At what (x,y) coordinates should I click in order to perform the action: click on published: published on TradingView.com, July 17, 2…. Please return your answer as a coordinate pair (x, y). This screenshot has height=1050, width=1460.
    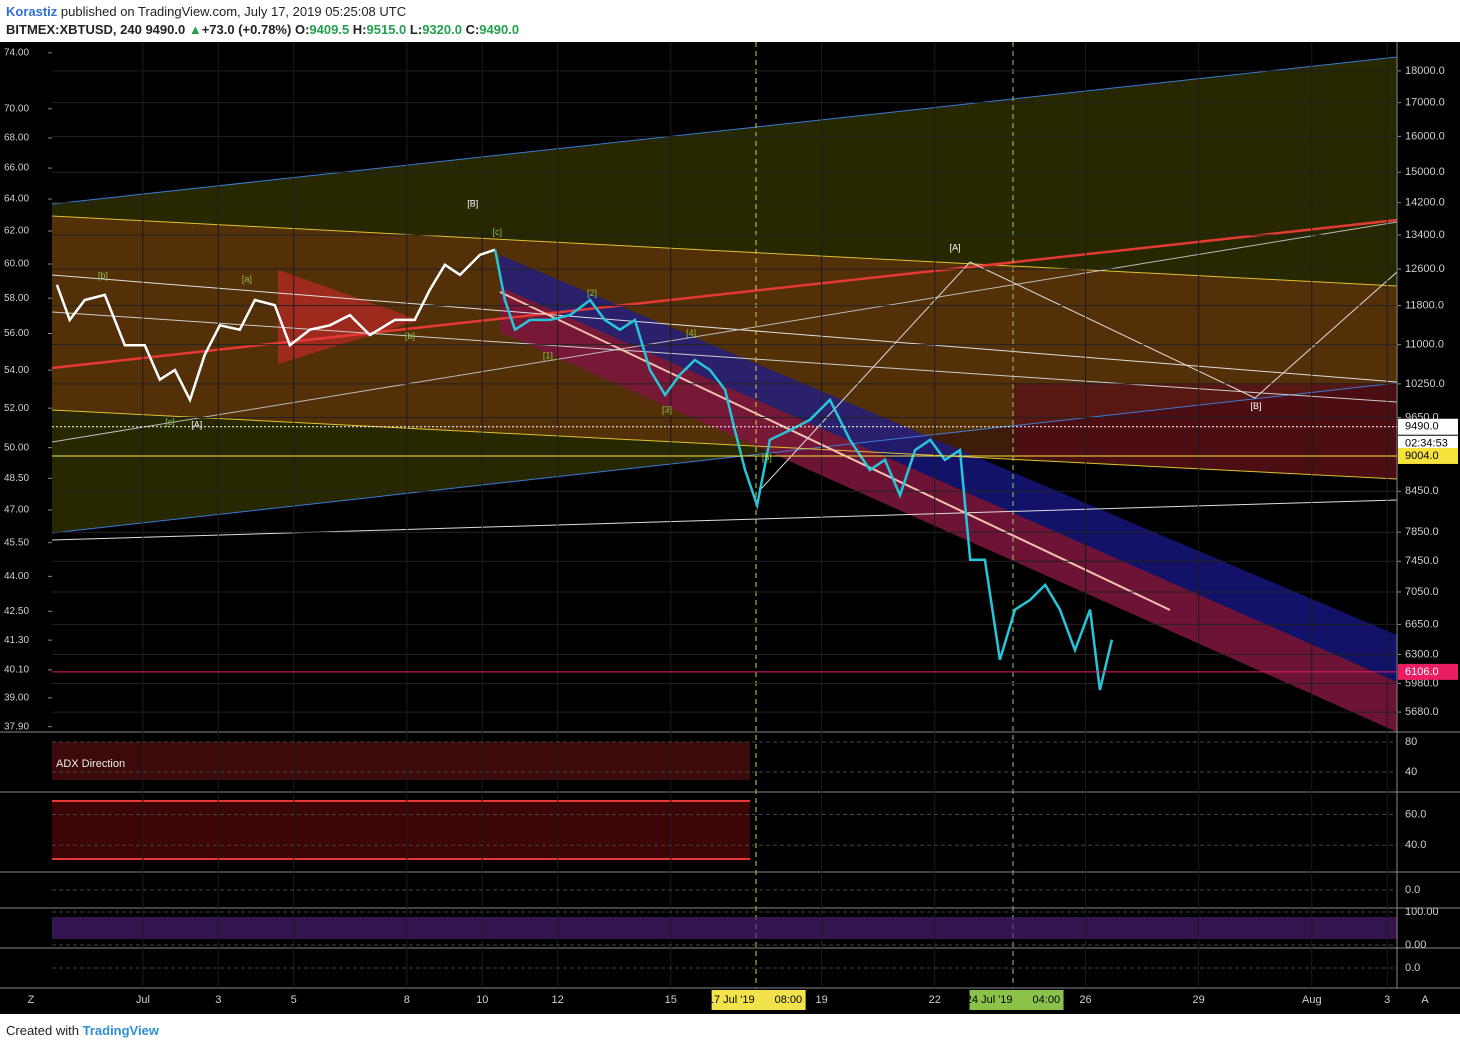
    Looking at the image, I should click on (233, 11).